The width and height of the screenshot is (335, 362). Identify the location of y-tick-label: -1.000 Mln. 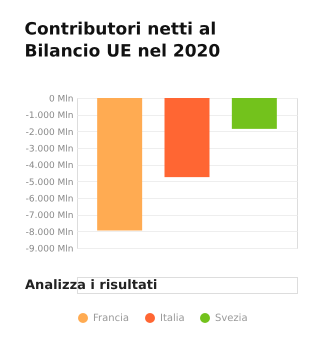
(50, 116).